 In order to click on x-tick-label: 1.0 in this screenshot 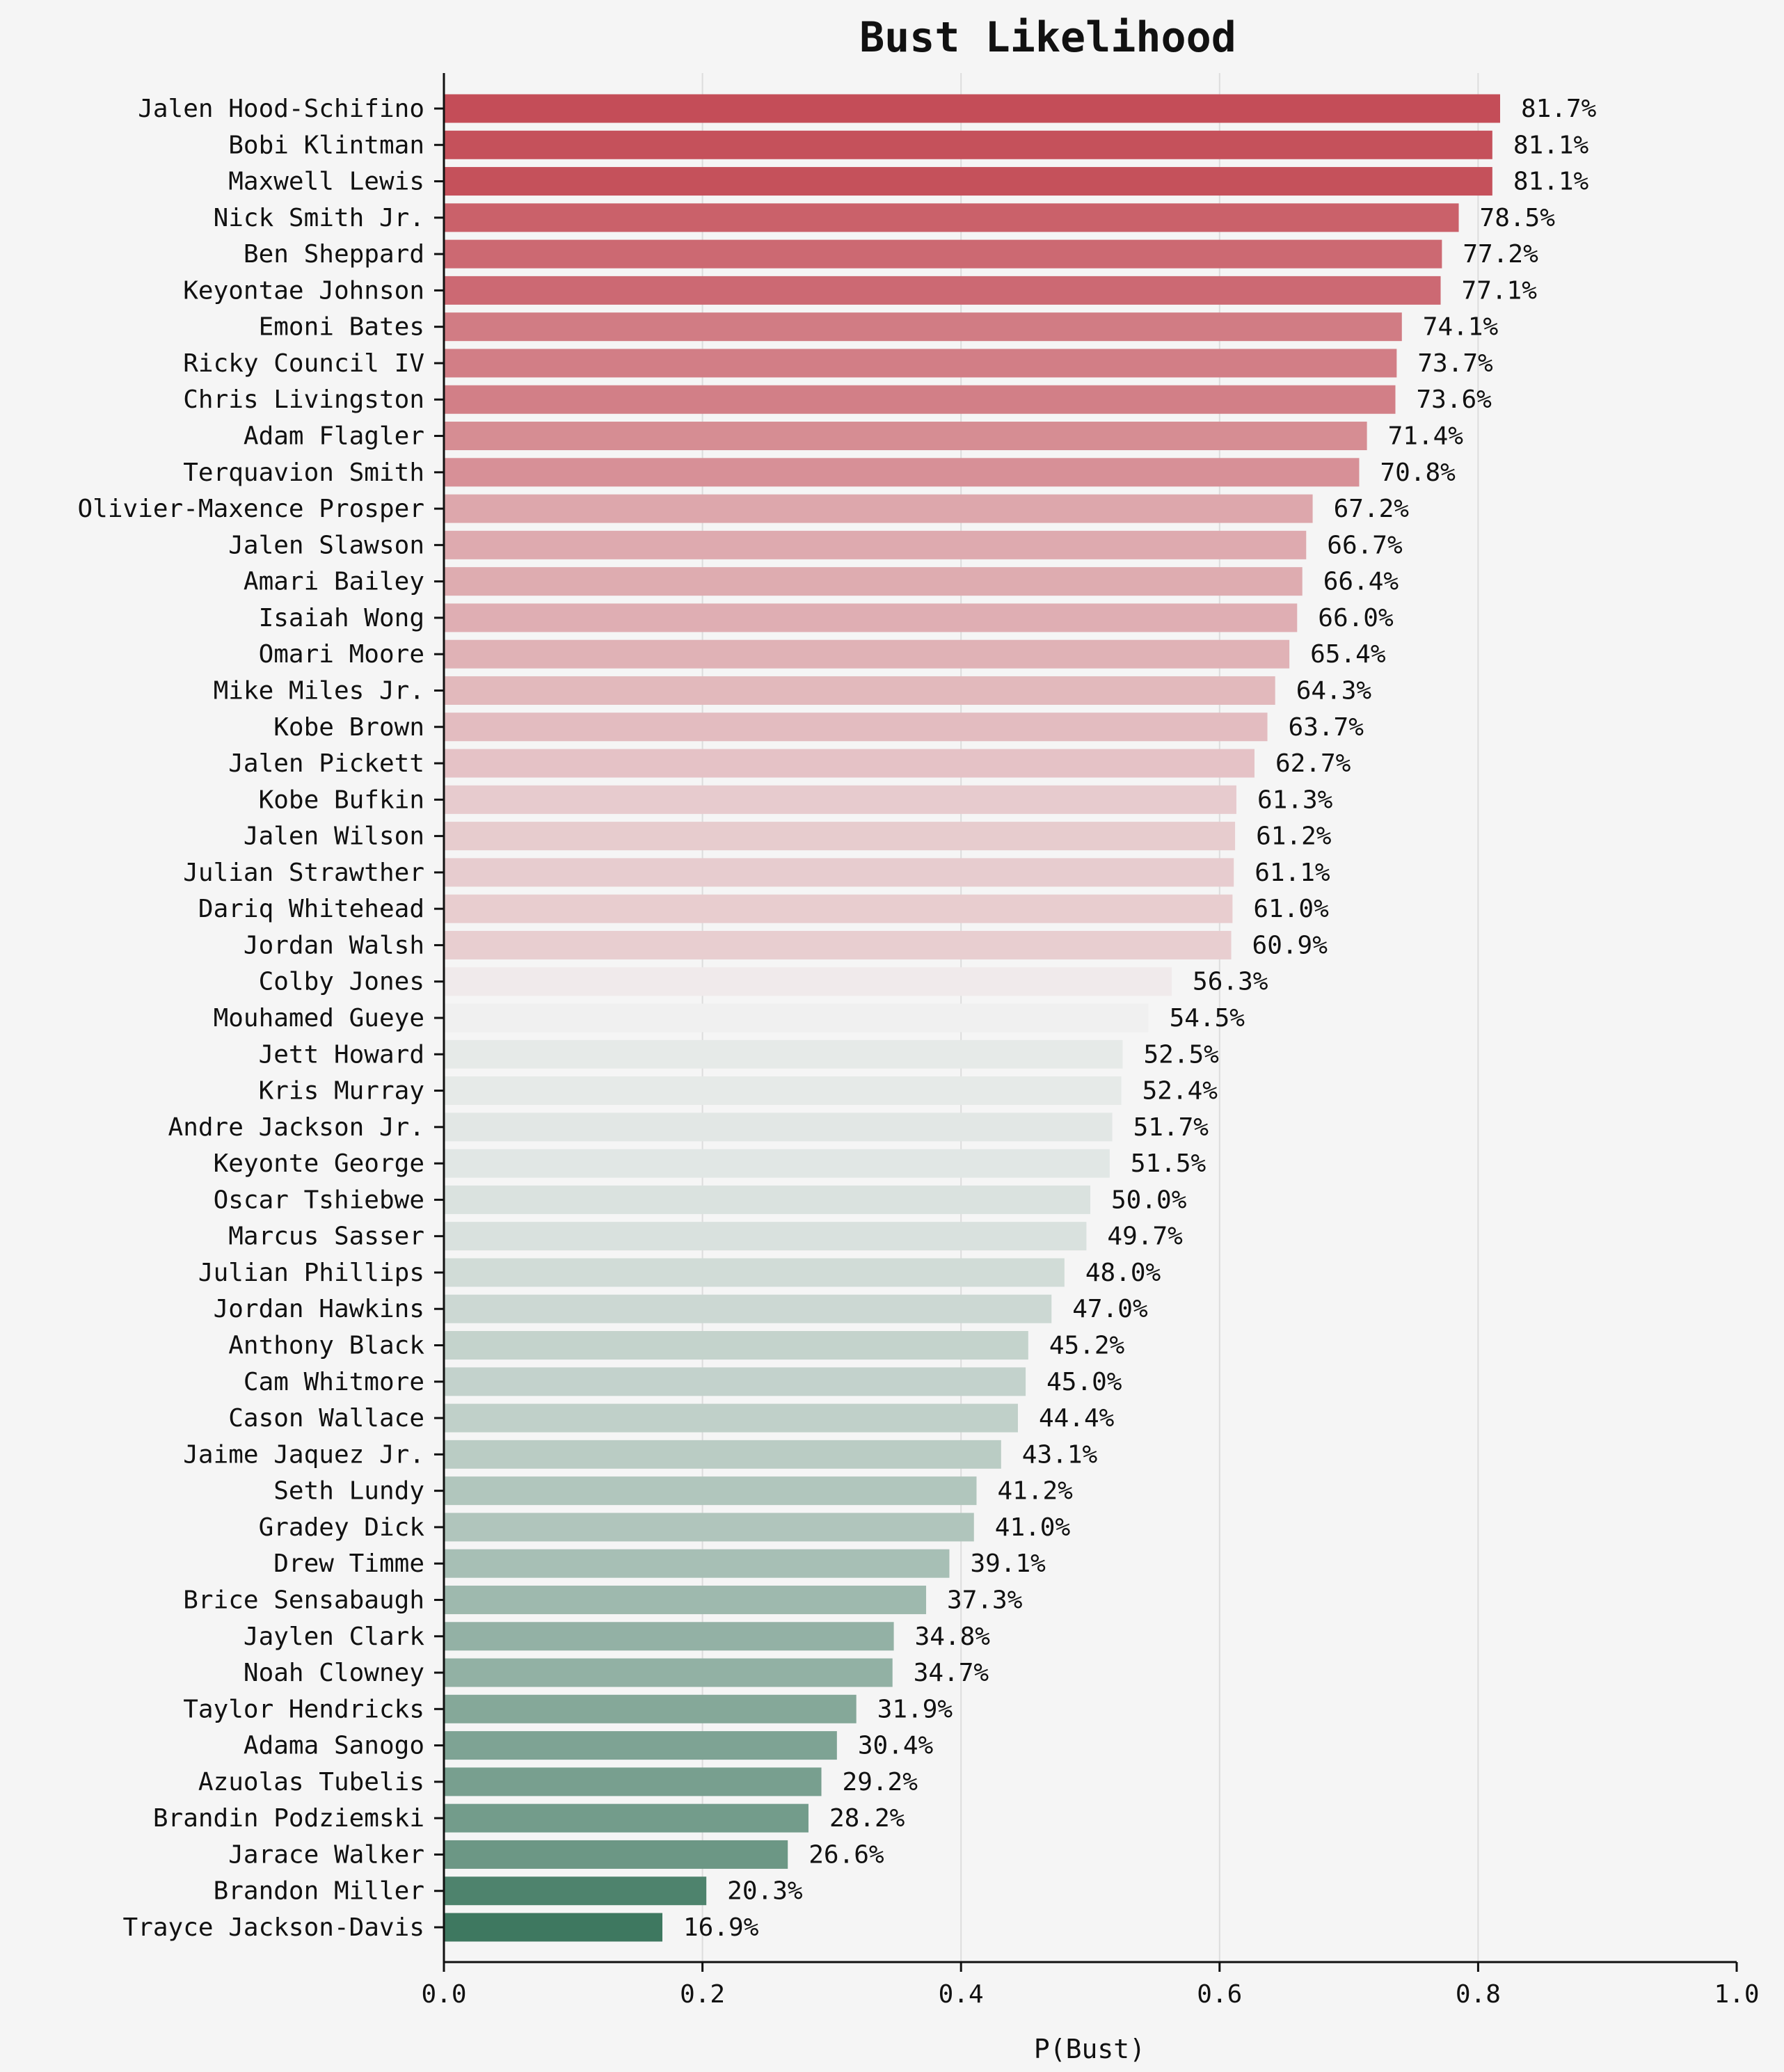, I will do `click(1736, 1994)`.